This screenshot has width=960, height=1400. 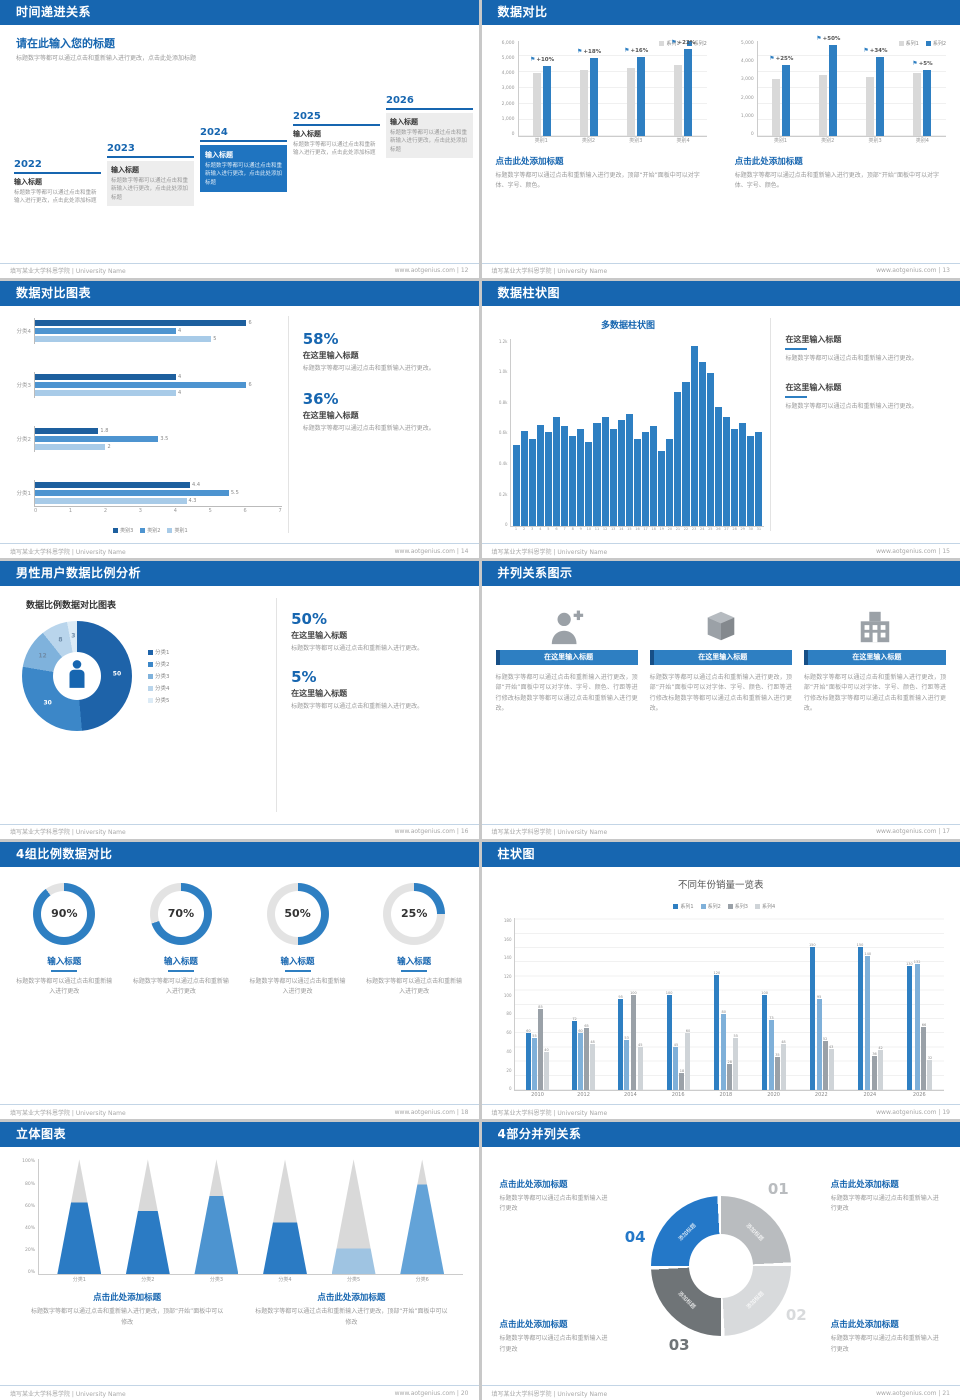 I want to click on flag-icon: ⚑, so click(x=532, y=60).